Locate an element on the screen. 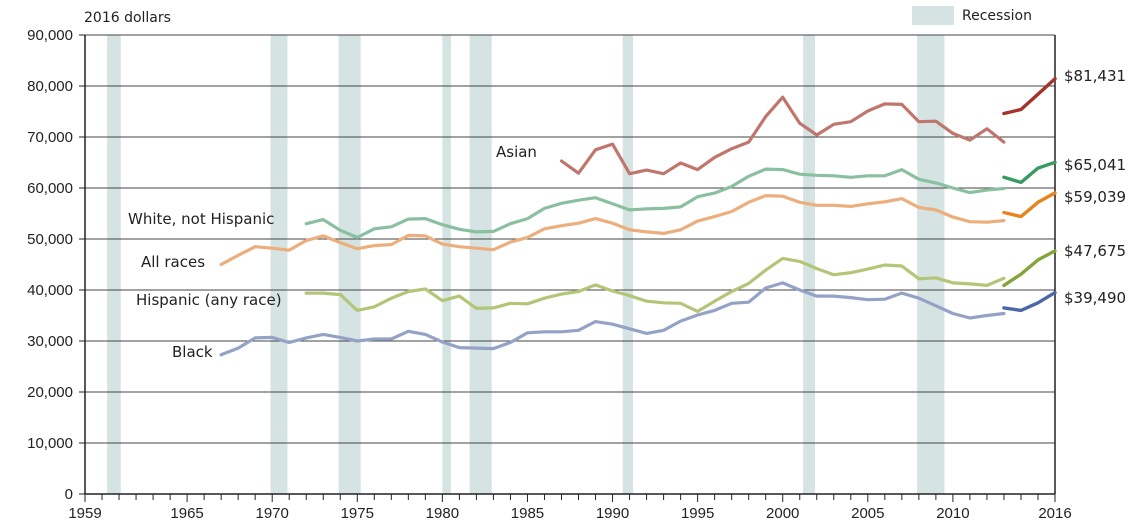  y-tick-label: 50,000 is located at coordinates (50, 239).